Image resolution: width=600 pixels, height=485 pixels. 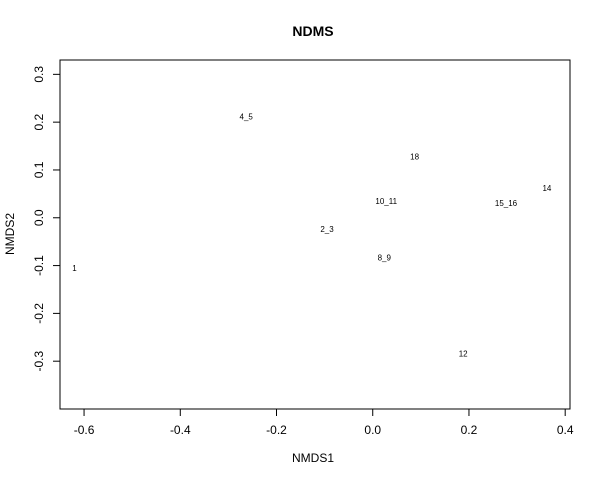 What do you see at coordinates (74, 268) in the screenshot?
I see `point-label-1: 1` at bounding box center [74, 268].